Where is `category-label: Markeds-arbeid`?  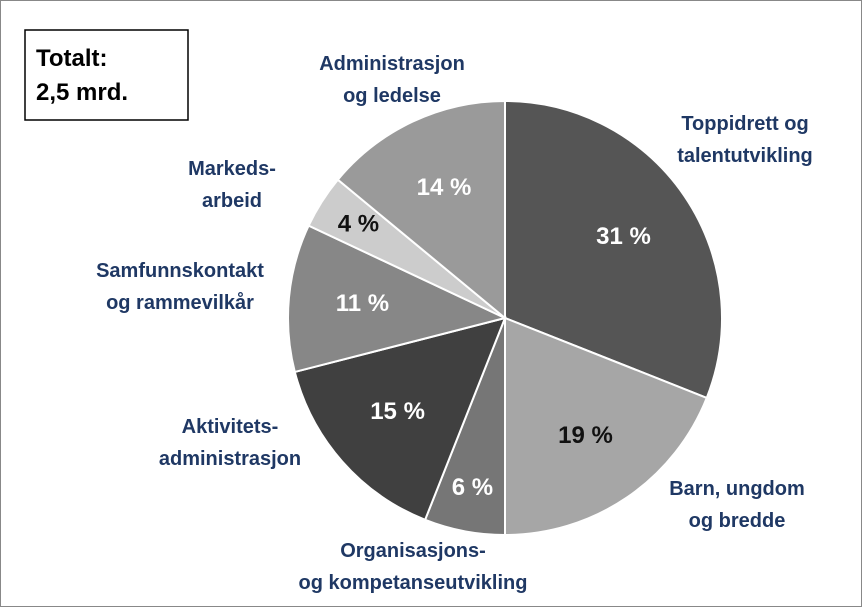
category-label: Markeds-arbeid is located at coordinates (232, 185).